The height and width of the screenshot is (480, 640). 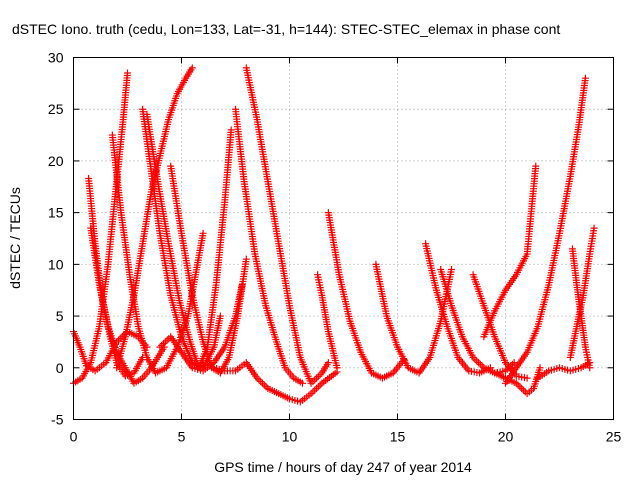 I want to click on y-tick-label: 0, so click(x=60, y=368).